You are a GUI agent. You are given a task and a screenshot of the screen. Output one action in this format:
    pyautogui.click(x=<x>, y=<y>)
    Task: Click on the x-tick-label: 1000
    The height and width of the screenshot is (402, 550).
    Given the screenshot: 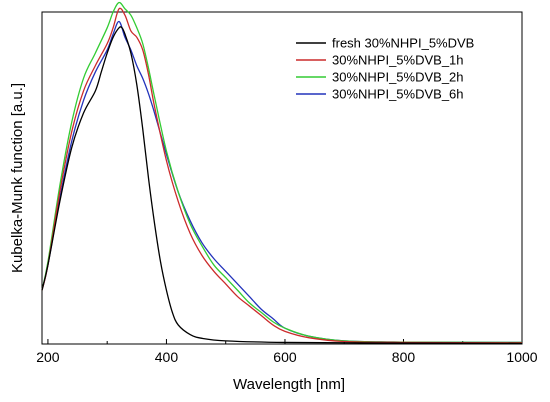 What is the action you would take?
    pyautogui.click(x=521, y=357)
    